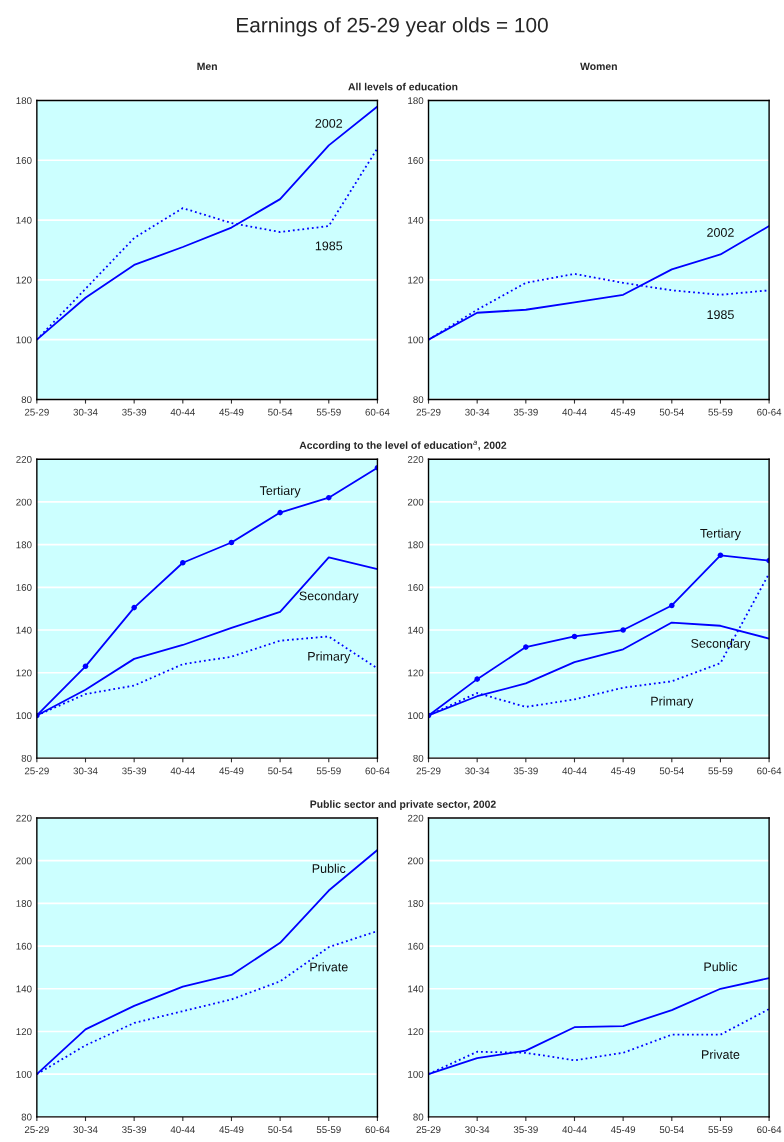 The image size is (784, 1142). I want to click on text: Earnings of 25-29 year olds = 100, so click(392, 27).